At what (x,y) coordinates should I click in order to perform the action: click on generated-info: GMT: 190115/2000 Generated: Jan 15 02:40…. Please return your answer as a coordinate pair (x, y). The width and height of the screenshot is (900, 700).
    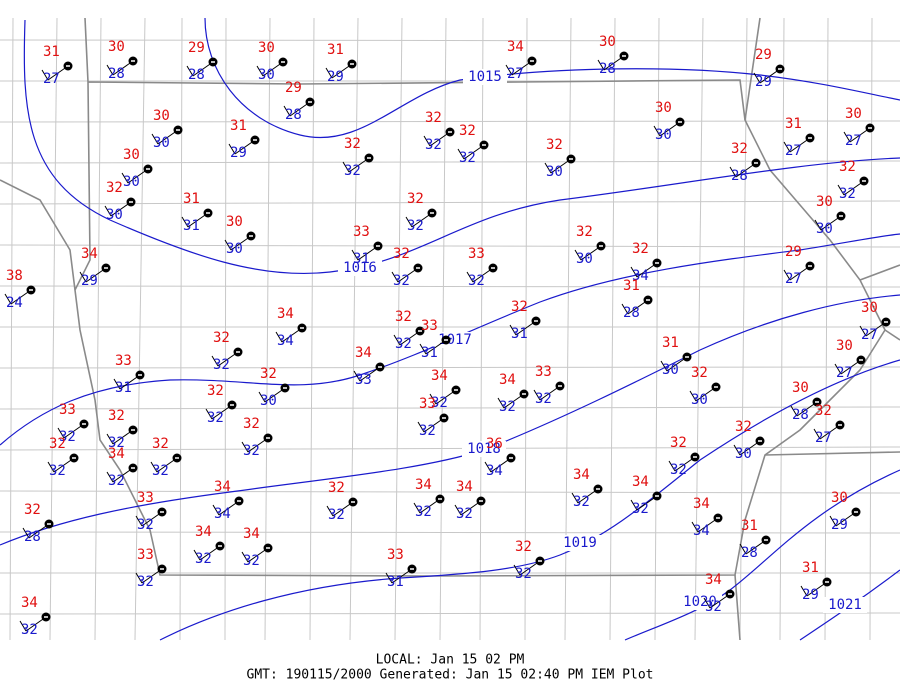
    Looking at the image, I should click on (450, 675).